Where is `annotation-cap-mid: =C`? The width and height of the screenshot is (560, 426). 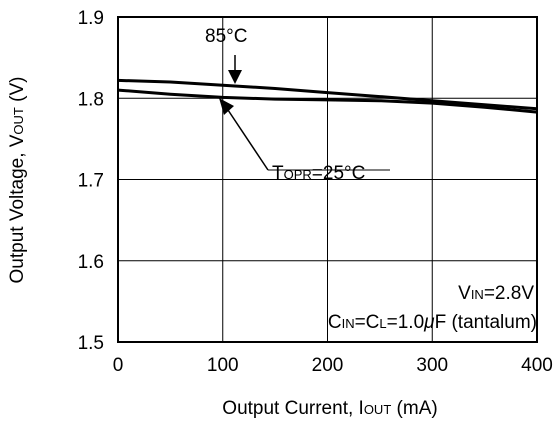 annotation-cap-mid: =C is located at coordinates (367, 322).